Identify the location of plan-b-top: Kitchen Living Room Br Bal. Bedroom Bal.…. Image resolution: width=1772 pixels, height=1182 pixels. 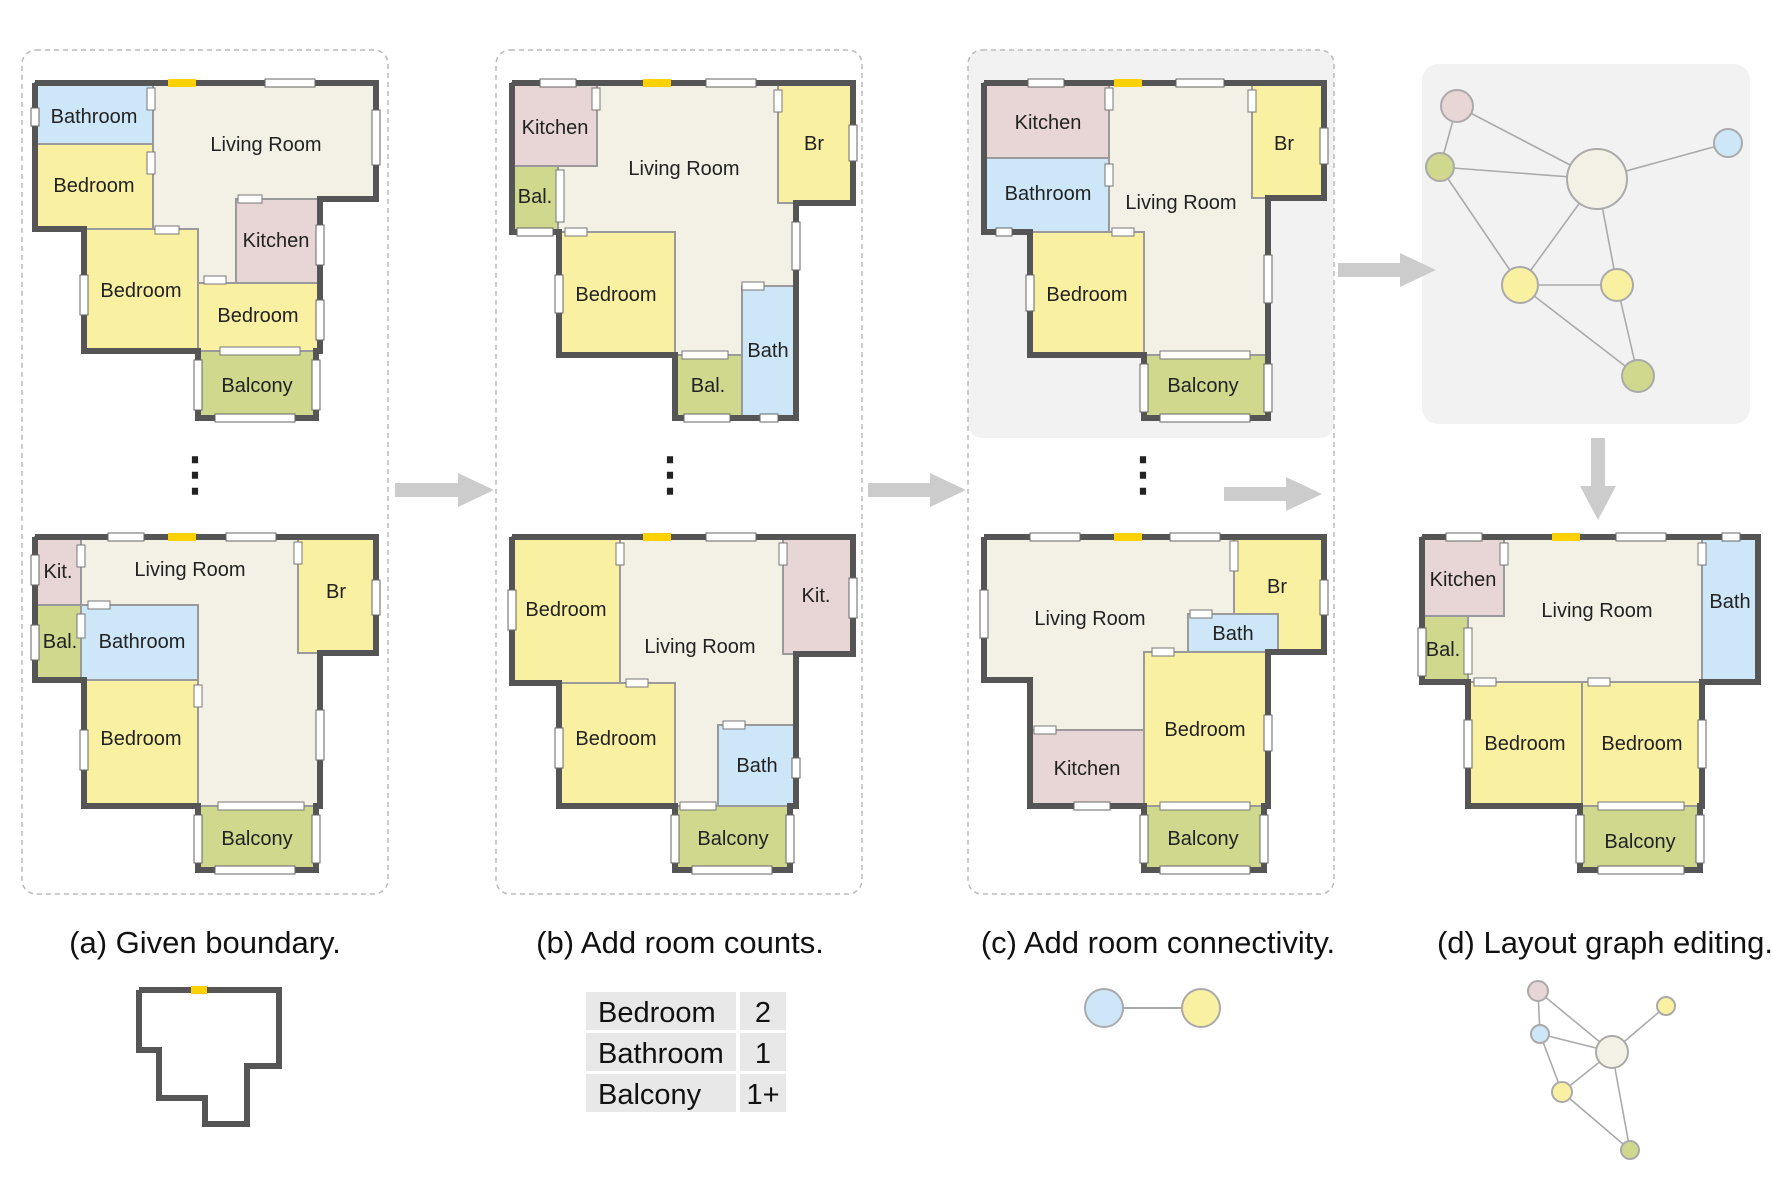
(683, 250).